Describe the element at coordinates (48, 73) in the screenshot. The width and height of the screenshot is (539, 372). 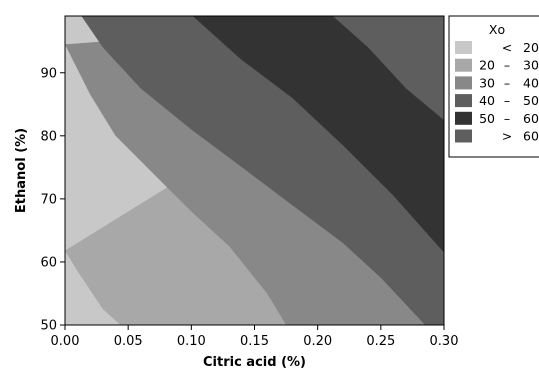
I see `y-tick-label: 90` at that location.